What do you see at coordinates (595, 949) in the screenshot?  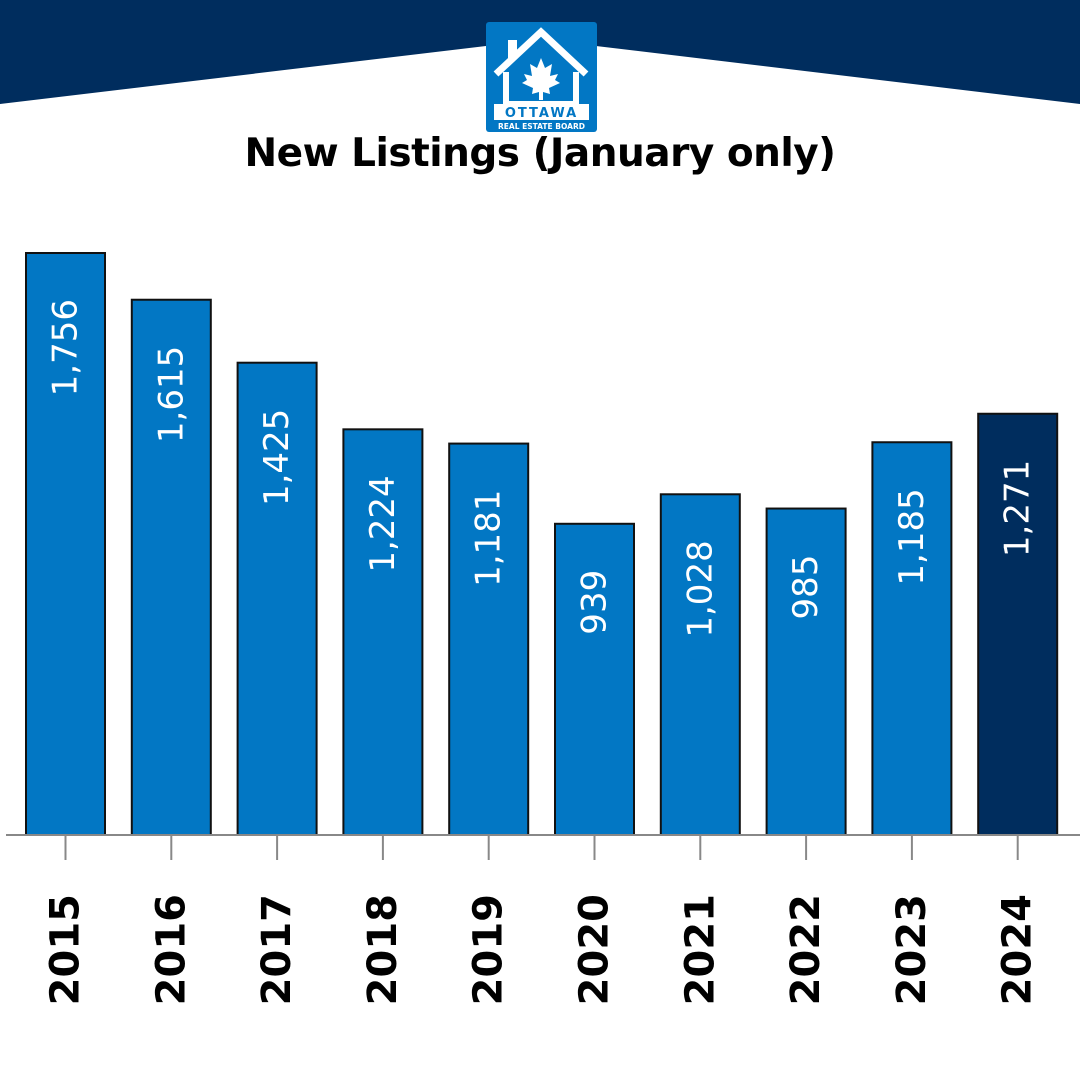 I see `x-tick-label-2020: 2020` at bounding box center [595, 949].